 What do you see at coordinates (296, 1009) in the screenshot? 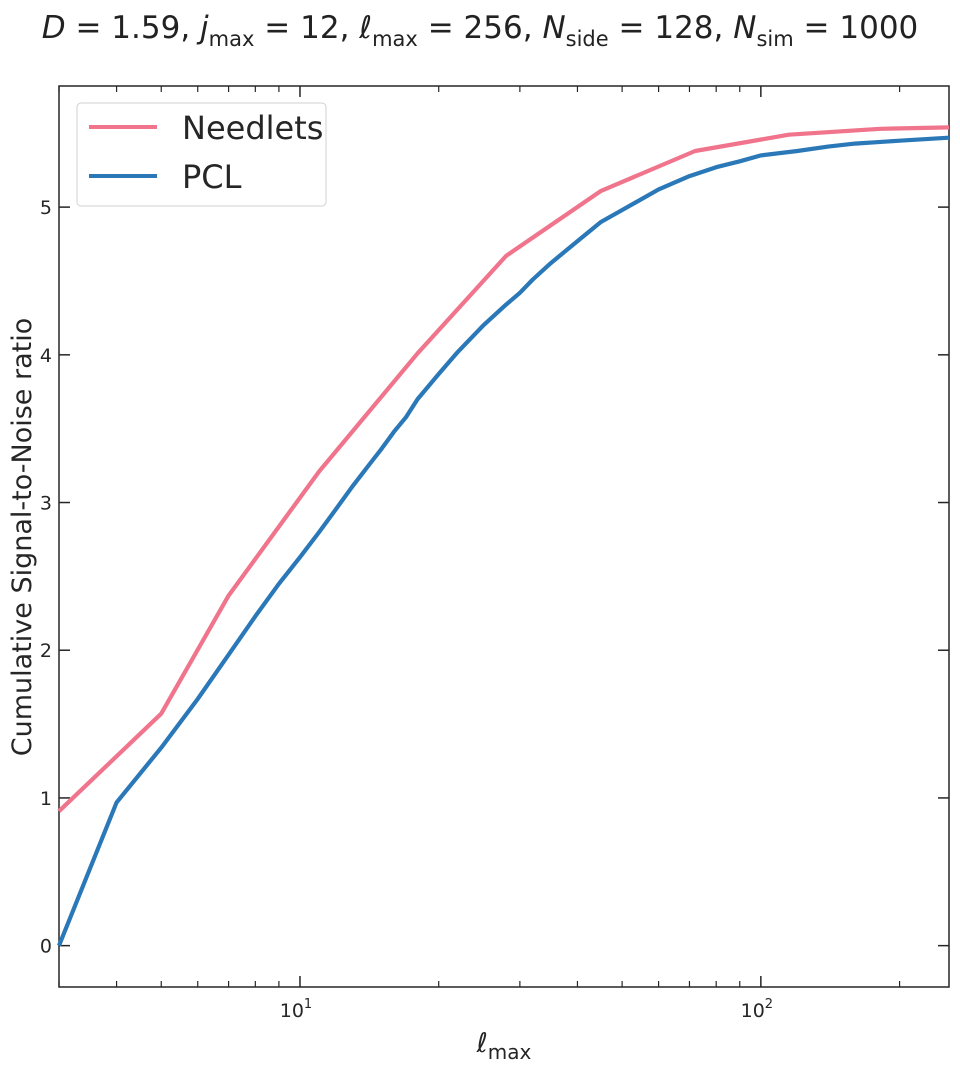
I see `x-tick-label: 10¹` at bounding box center [296, 1009].